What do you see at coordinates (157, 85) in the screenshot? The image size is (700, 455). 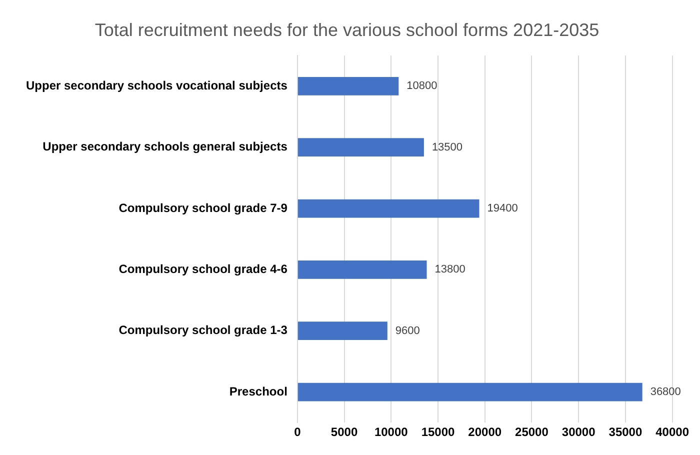 I see `y-tick-label: Upper secondary schools vocational subjects` at bounding box center [157, 85].